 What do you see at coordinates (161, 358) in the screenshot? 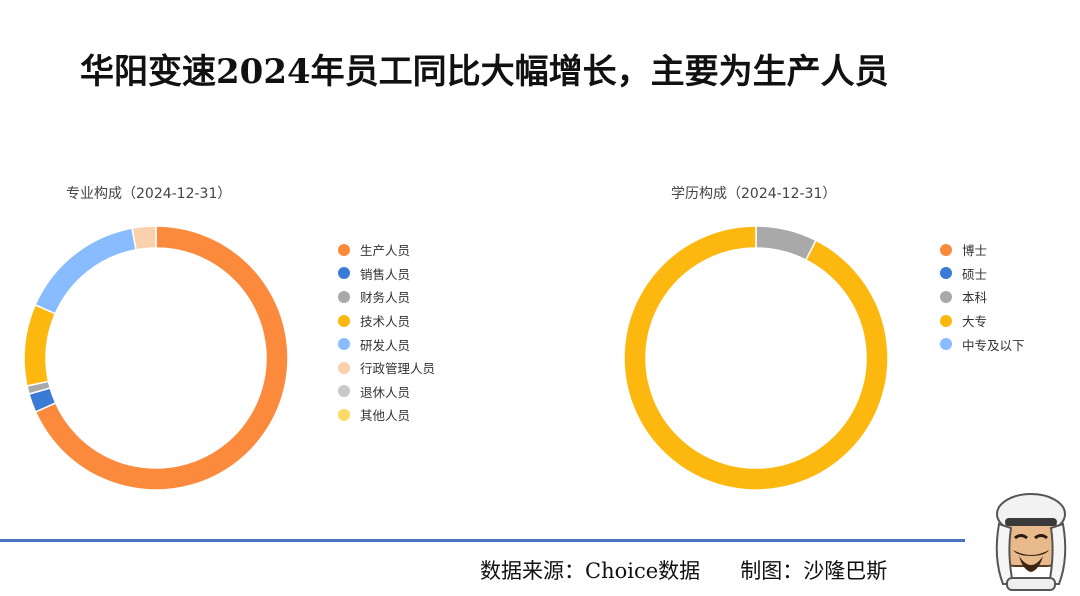
I see `donut-slice-生产人员` at bounding box center [161, 358].